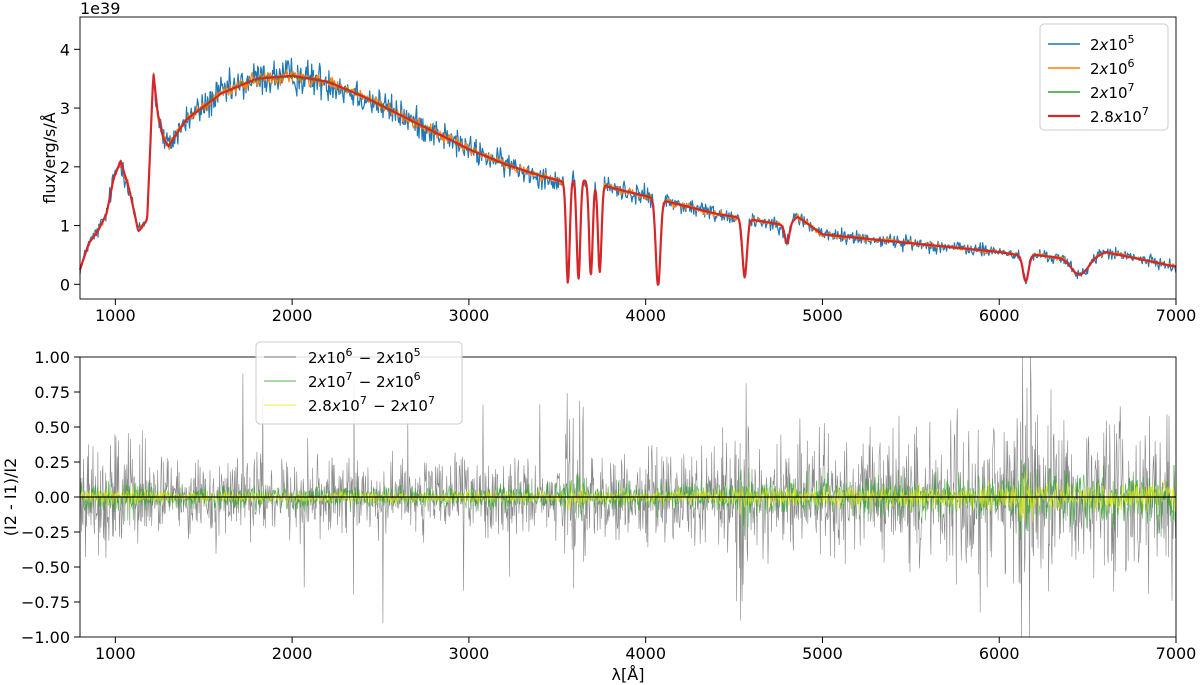  I want to click on top-x-ticks: 1000 2000 3000 4000 5000 6000 7000, so click(645, 312).